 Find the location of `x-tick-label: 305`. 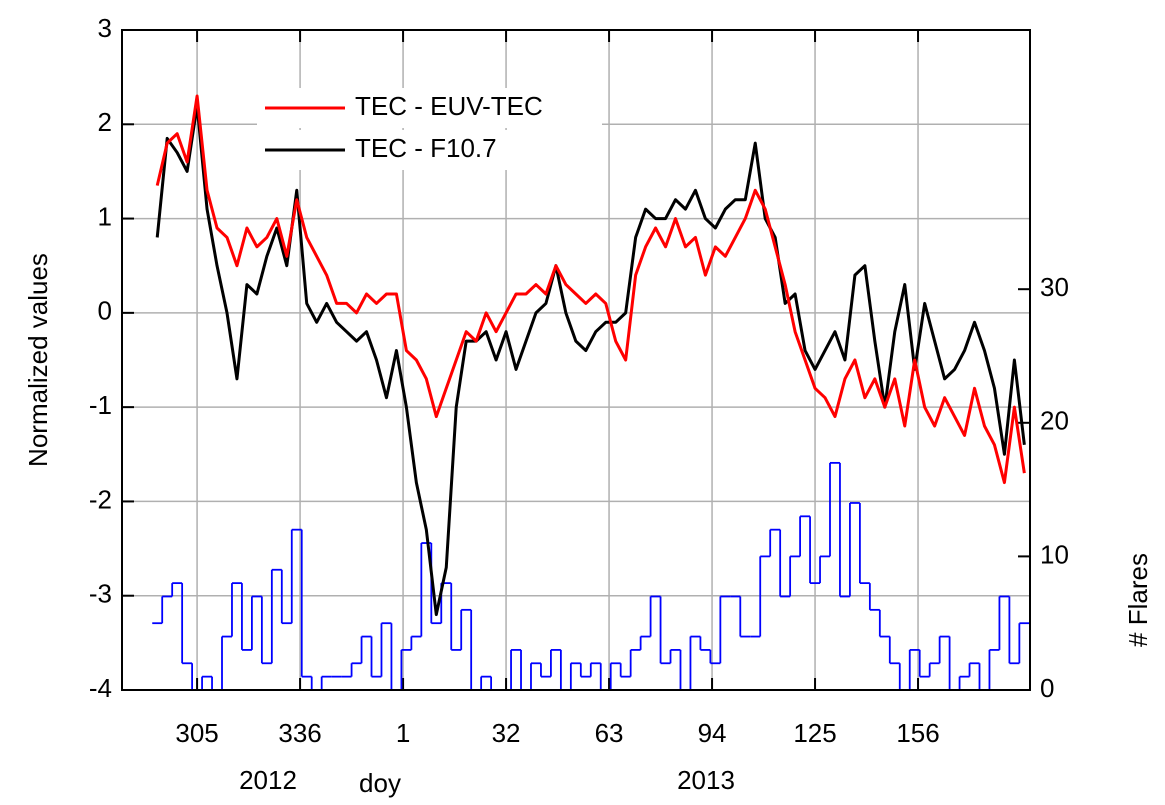

x-tick-label: 305 is located at coordinates (196, 733).